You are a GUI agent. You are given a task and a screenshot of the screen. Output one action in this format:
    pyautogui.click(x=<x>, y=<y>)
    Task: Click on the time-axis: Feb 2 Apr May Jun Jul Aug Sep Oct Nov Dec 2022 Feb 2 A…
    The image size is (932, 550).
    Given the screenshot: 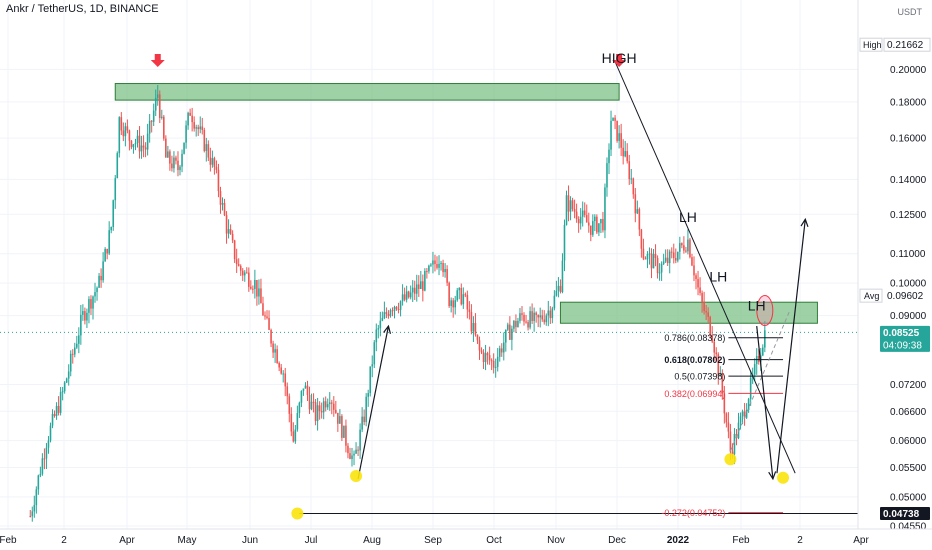 What is the action you would take?
    pyautogui.click(x=434, y=540)
    